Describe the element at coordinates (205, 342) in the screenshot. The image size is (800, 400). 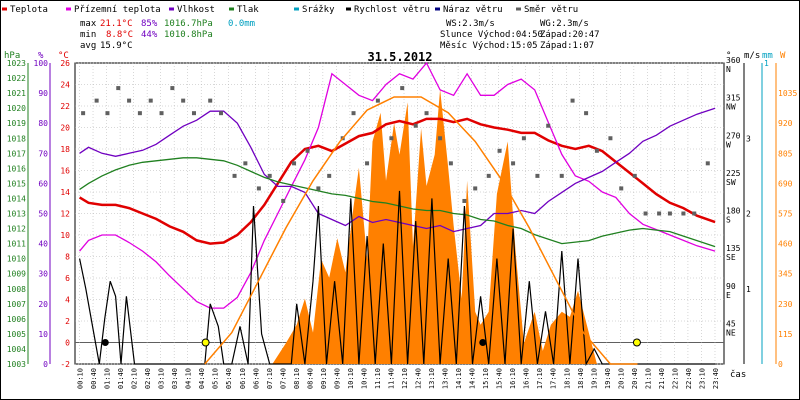
I see `marker-sunrise` at that location.